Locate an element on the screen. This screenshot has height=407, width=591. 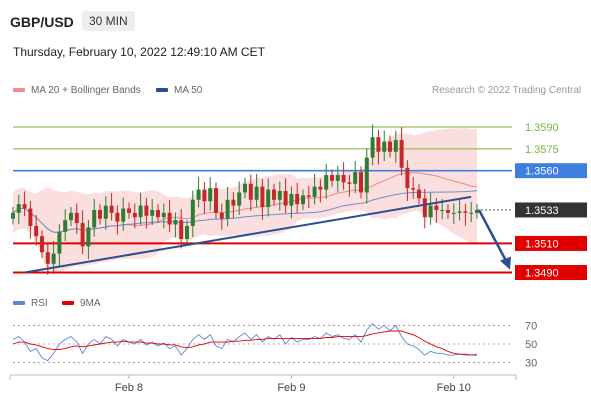
legend-rsi: RSI is located at coordinates (30, 303).